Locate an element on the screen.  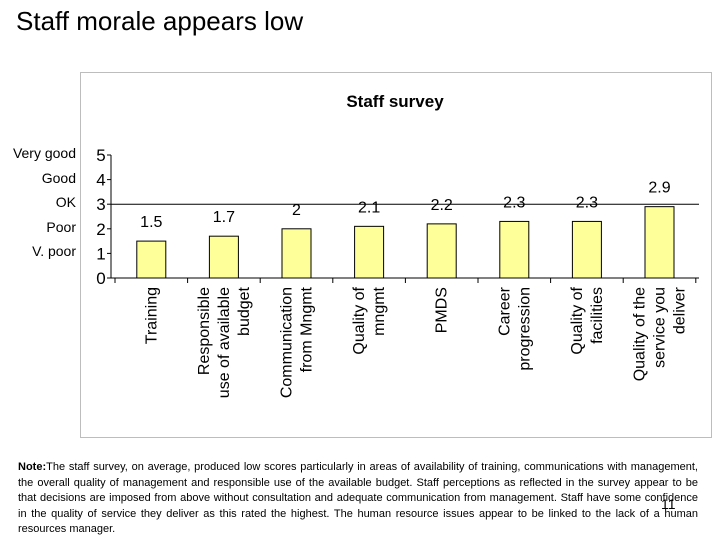
rating-label: OK is located at coordinates (65, 202).